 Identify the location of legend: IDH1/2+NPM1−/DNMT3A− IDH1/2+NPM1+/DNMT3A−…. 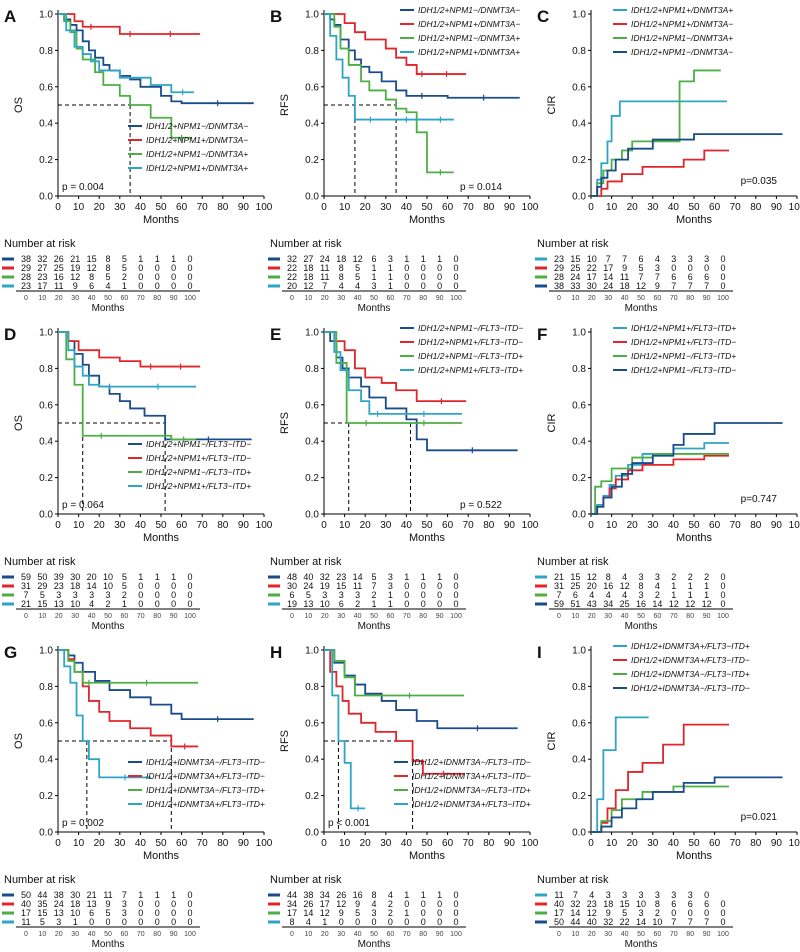
(188, 147).